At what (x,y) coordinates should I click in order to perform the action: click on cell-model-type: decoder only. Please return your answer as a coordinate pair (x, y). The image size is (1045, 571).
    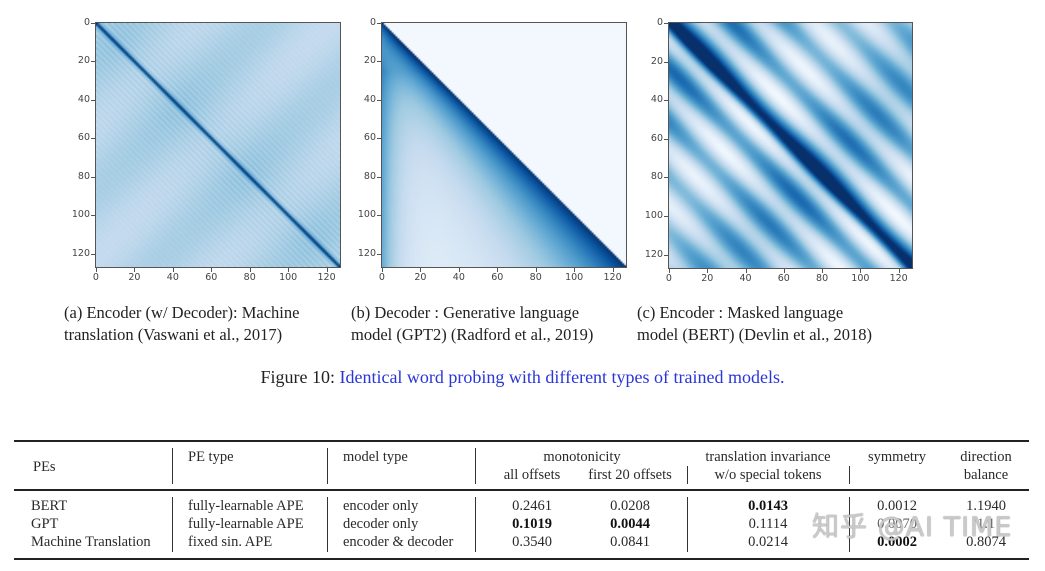
    Looking at the image, I should click on (381, 524).